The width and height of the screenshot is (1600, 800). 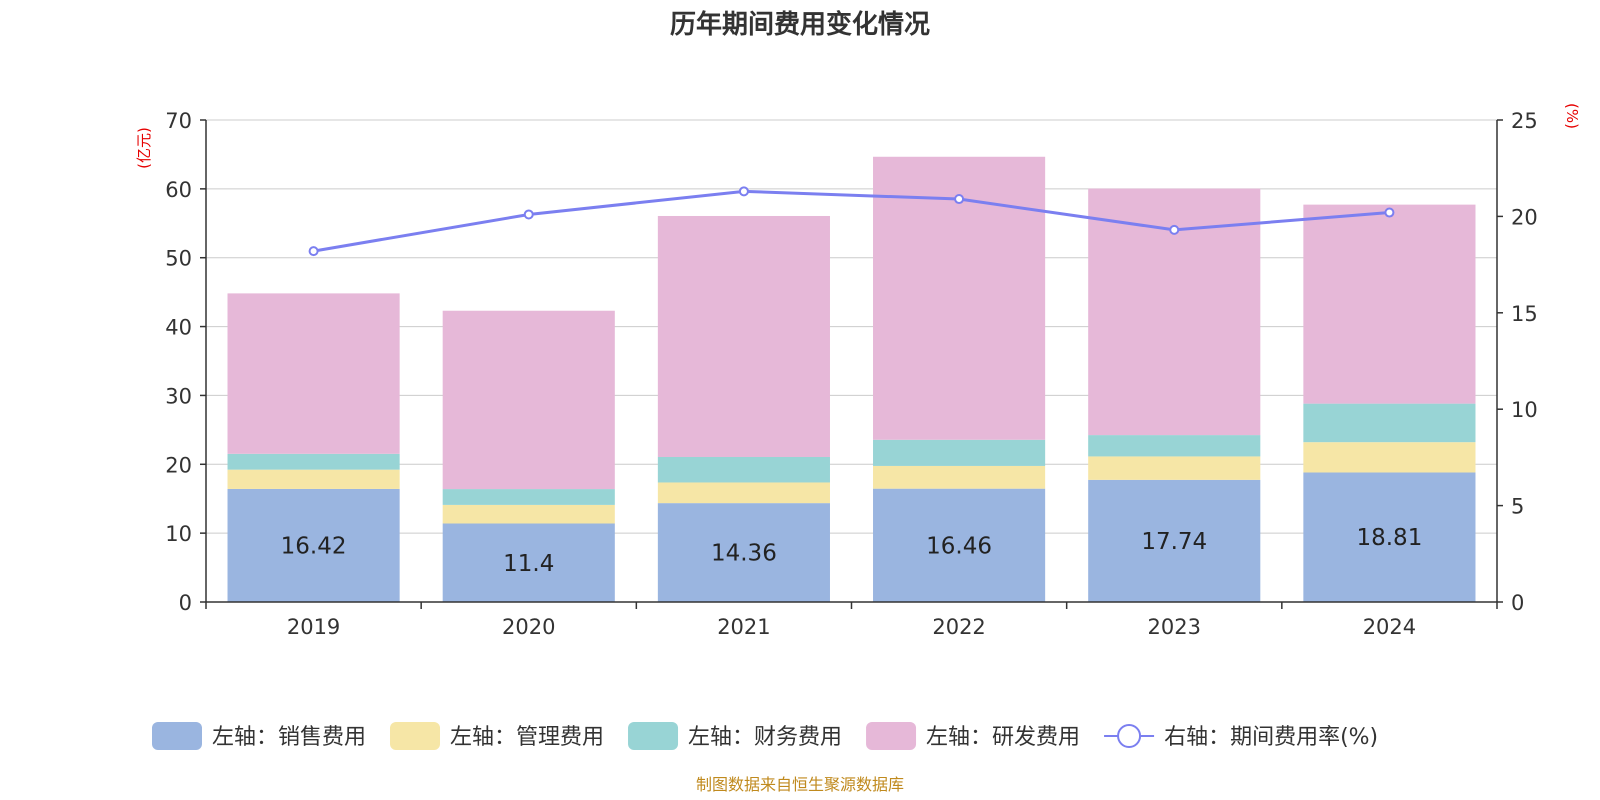 I want to click on left-tick-label: 20, so click(x=178, y=465).